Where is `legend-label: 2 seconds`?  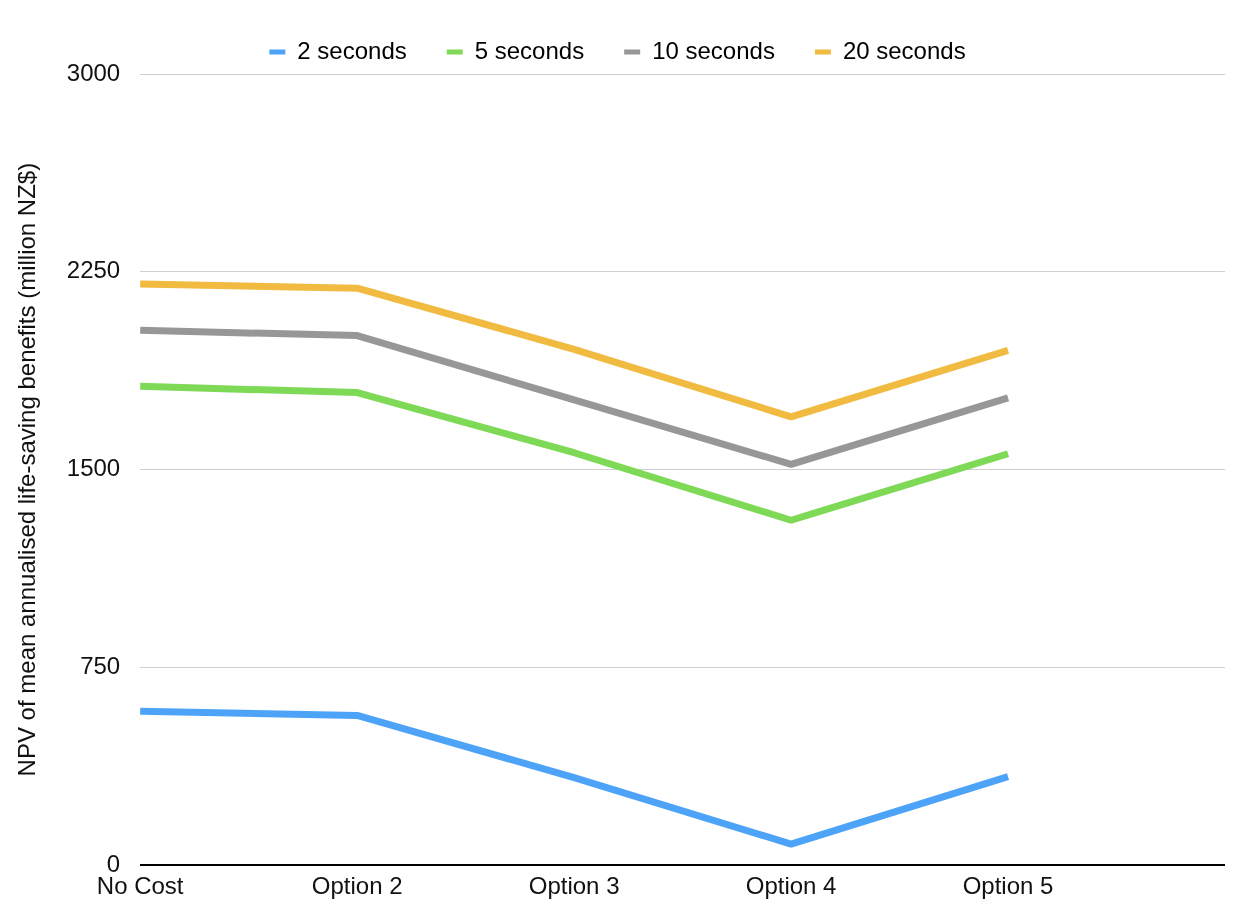 legend-label: 2 seconds is located at coordinates (352, 50).